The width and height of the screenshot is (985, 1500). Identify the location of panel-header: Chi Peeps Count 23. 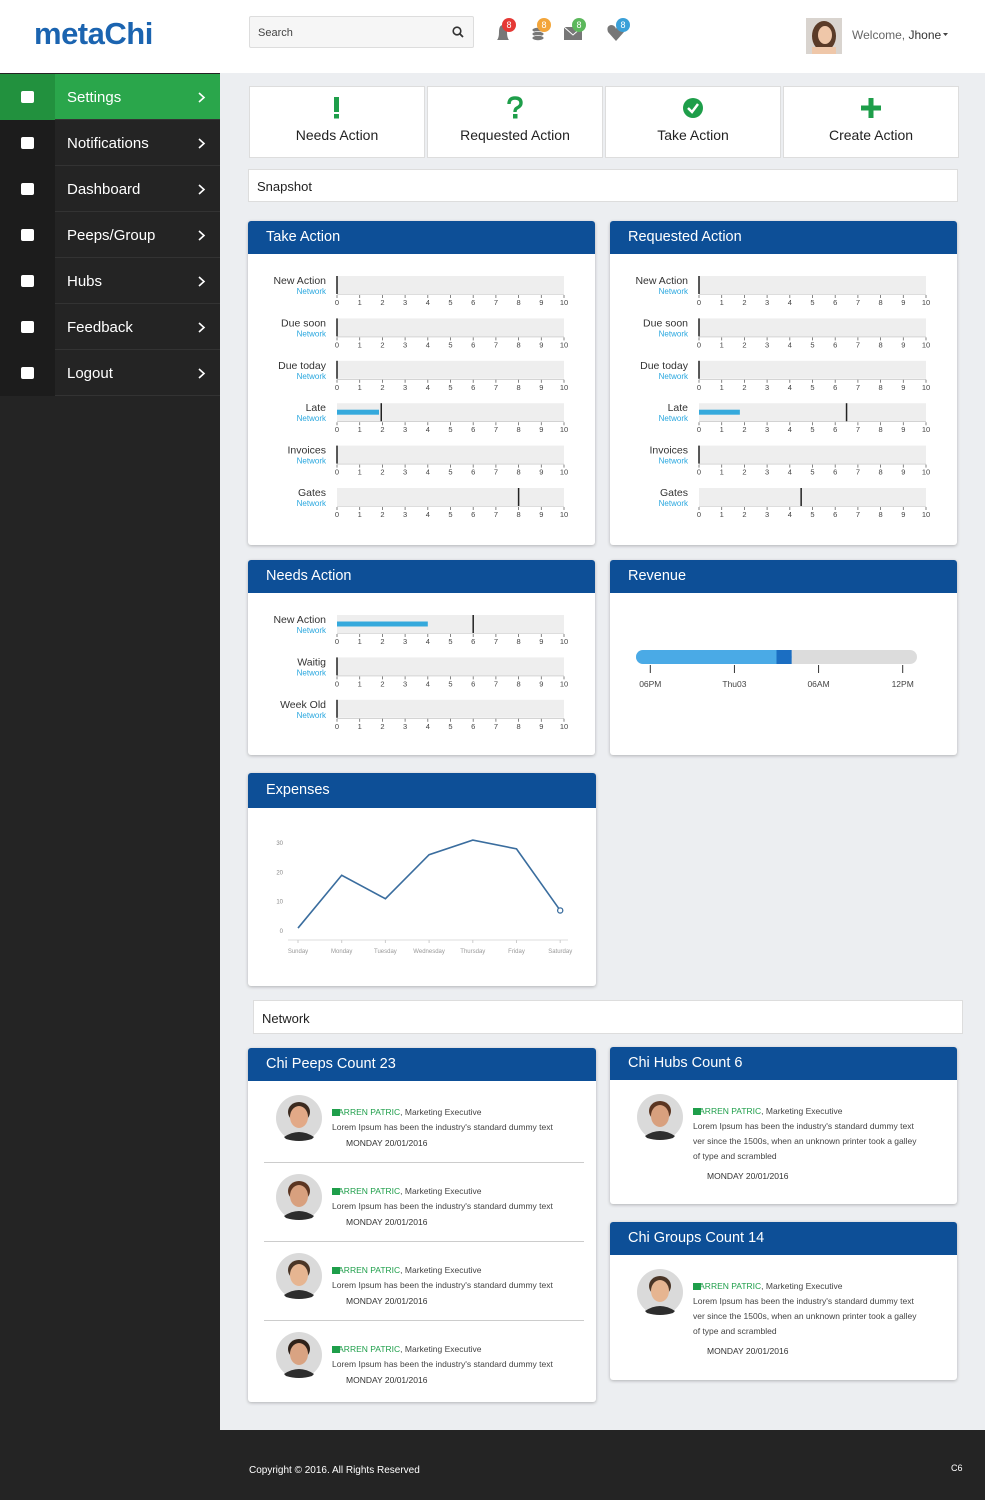
(422, 1064).